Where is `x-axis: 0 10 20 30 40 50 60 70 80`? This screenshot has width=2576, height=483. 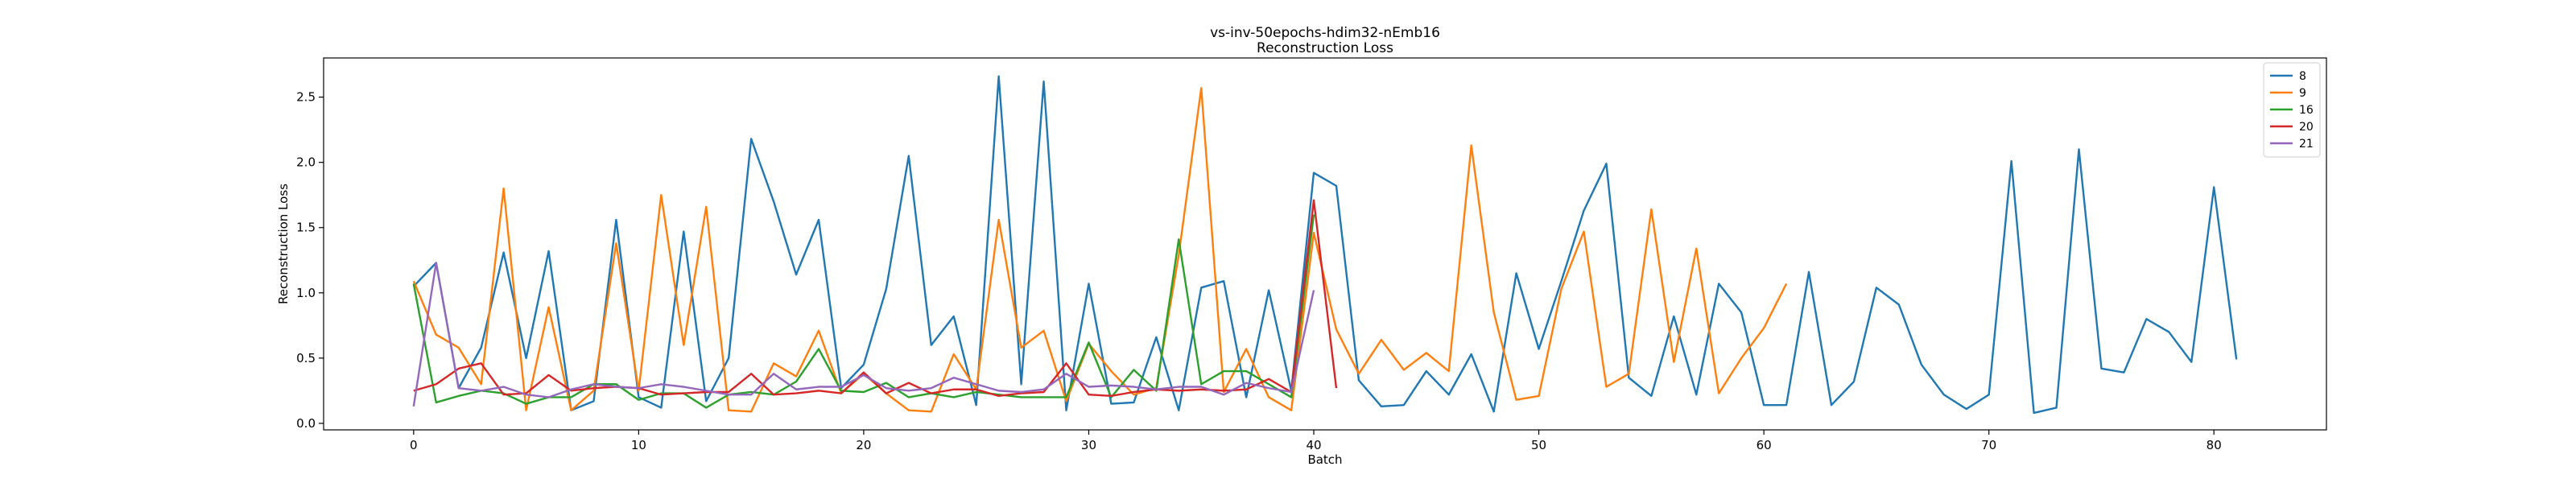 x-axis: 0 10 20 30 40 50 60 70 80 is located at coordinates (1316, 441).